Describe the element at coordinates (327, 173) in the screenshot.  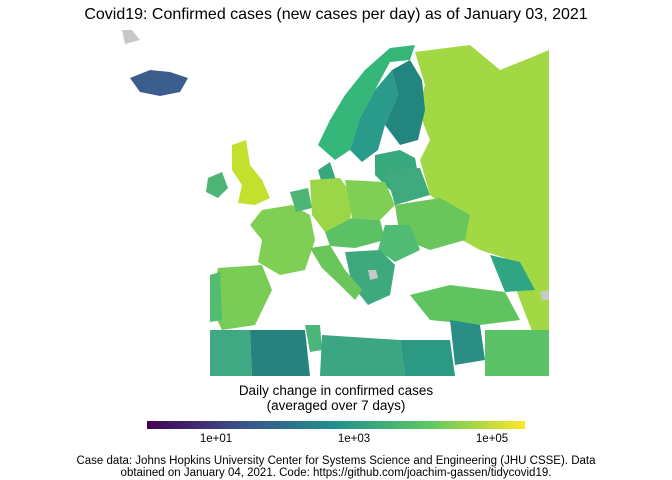
I see `region-denmark` at that location.